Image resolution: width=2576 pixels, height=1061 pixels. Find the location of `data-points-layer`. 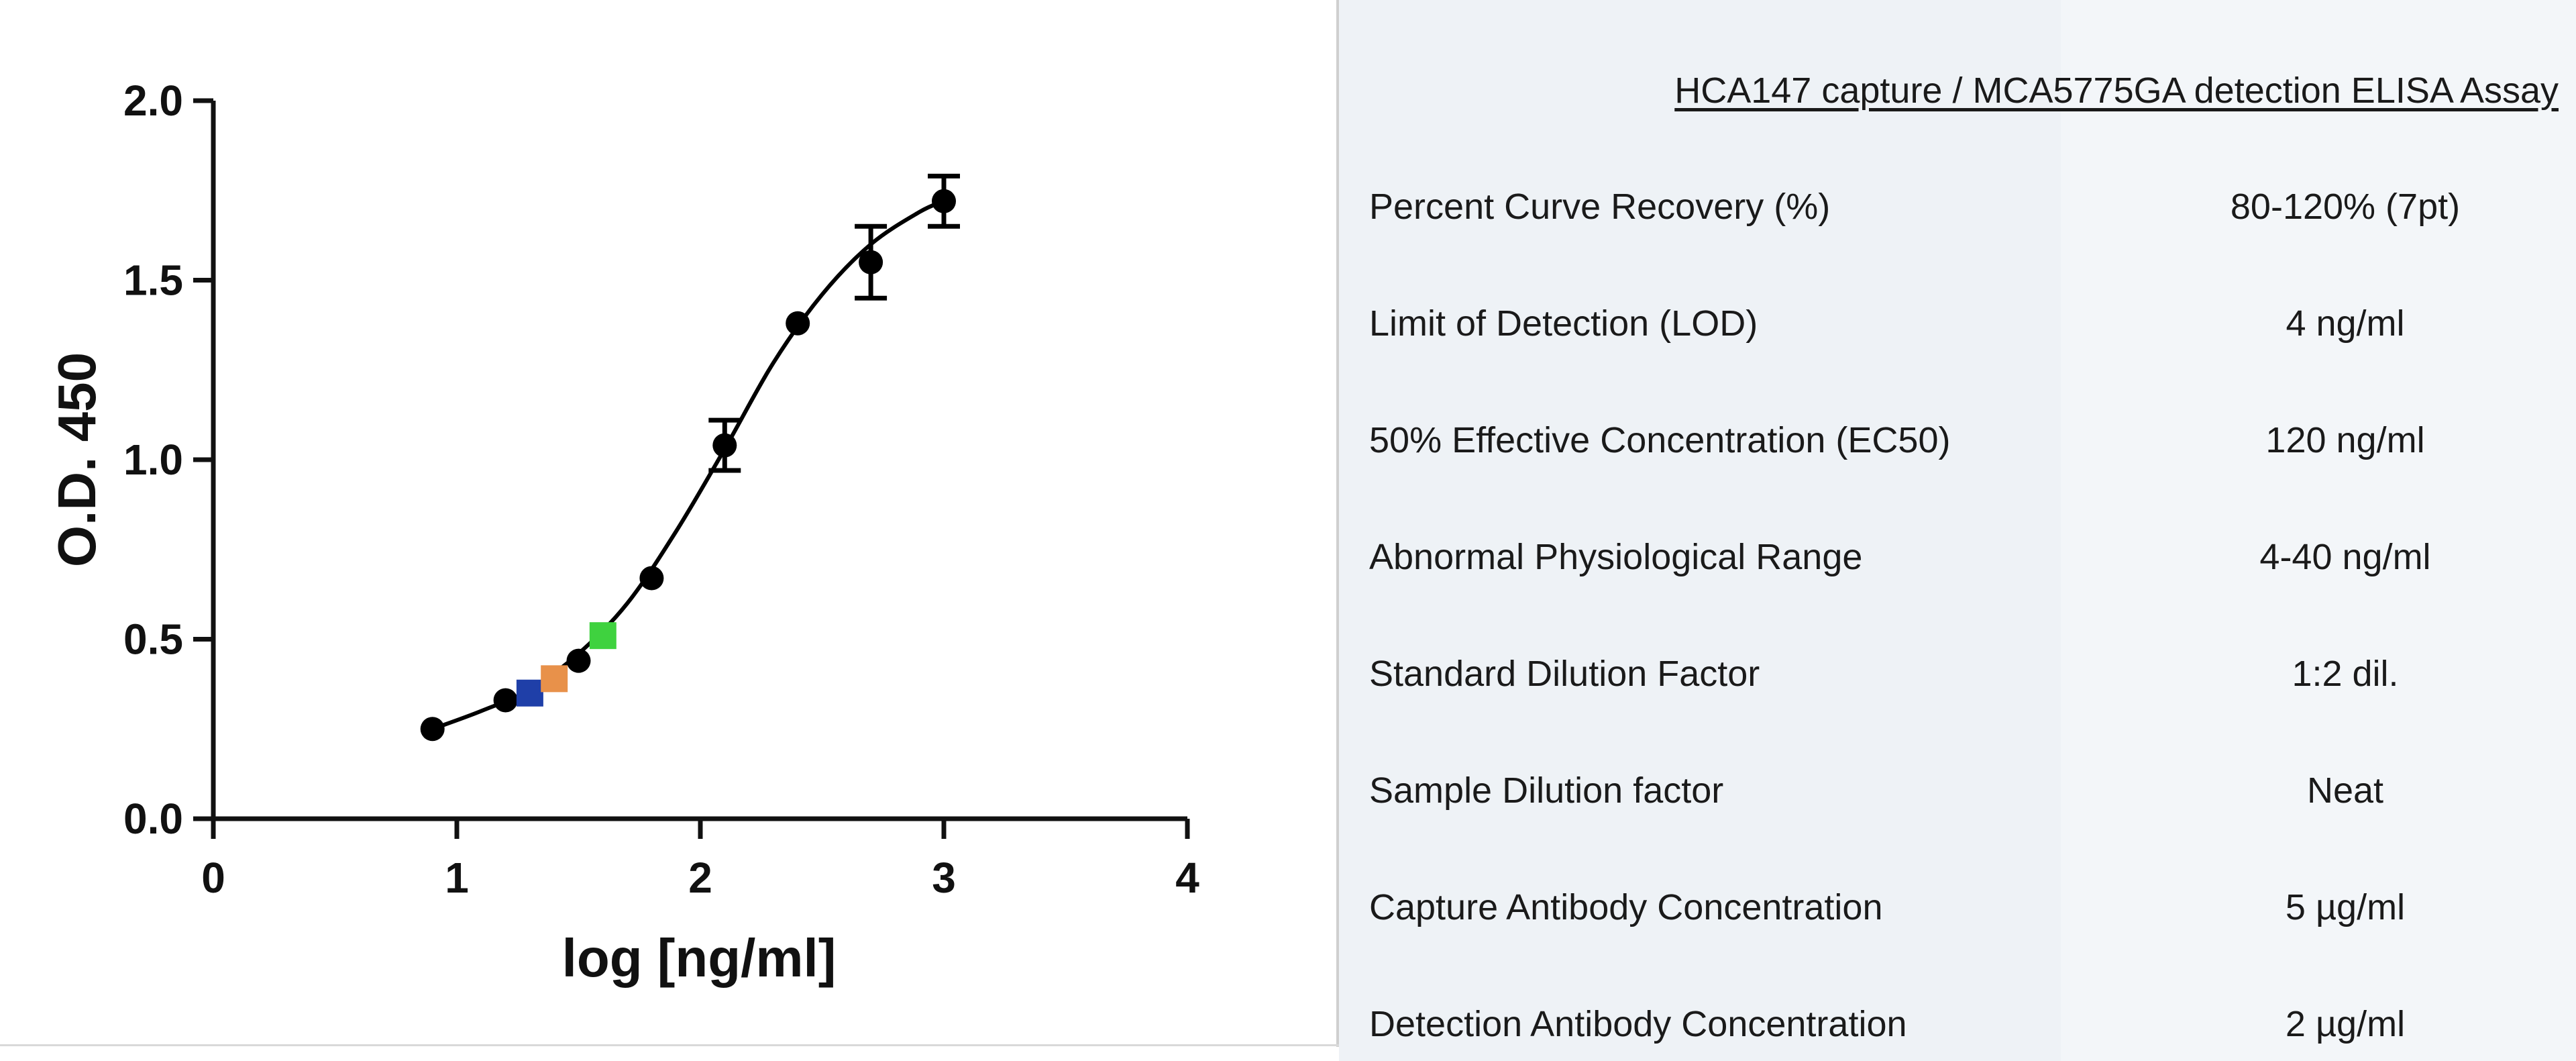

data-points-layer is located at coordinates (690, 457).